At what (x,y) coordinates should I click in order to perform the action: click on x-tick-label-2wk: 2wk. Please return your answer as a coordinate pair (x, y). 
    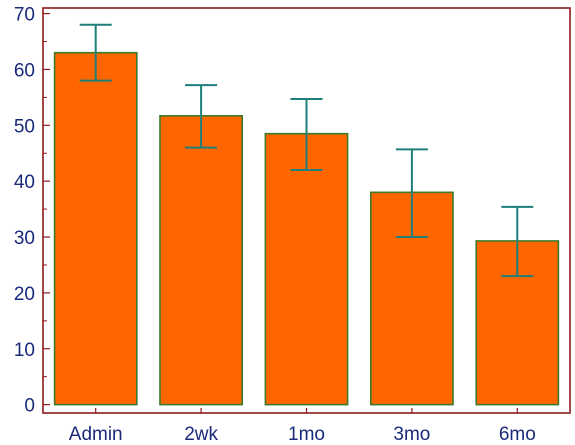
    Looking at the image, I should click on (201, 434).